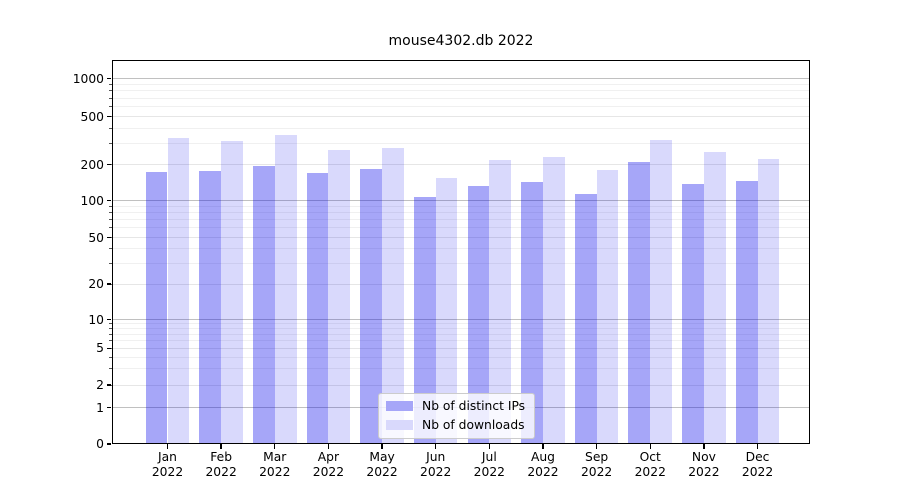 This screenshot has height=500, width=900. What do you see at coordinates (758, 465) in the screenshot?
I see `x-axis-tick-label: Dec 2022` at bounding box center [758, 465].